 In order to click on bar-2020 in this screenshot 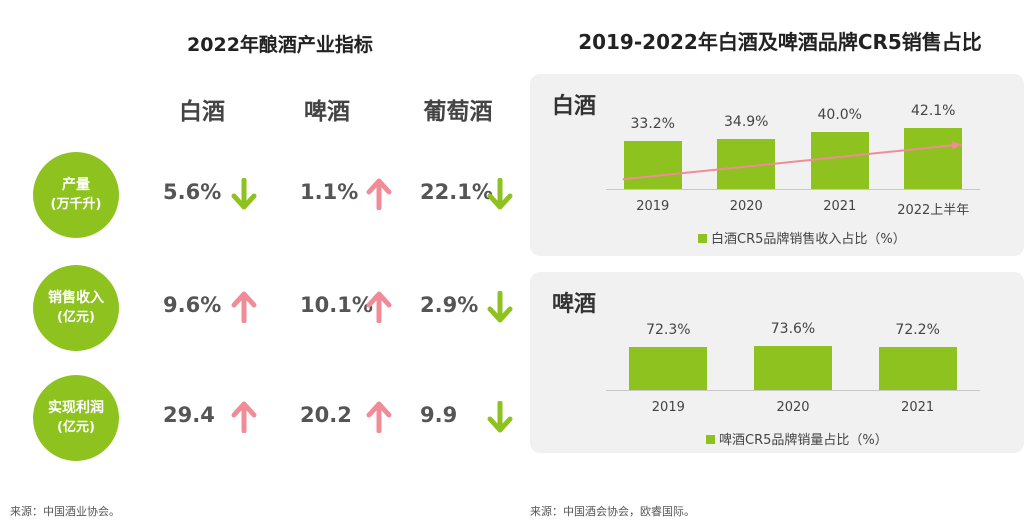, I will do `click(793, 368)`.